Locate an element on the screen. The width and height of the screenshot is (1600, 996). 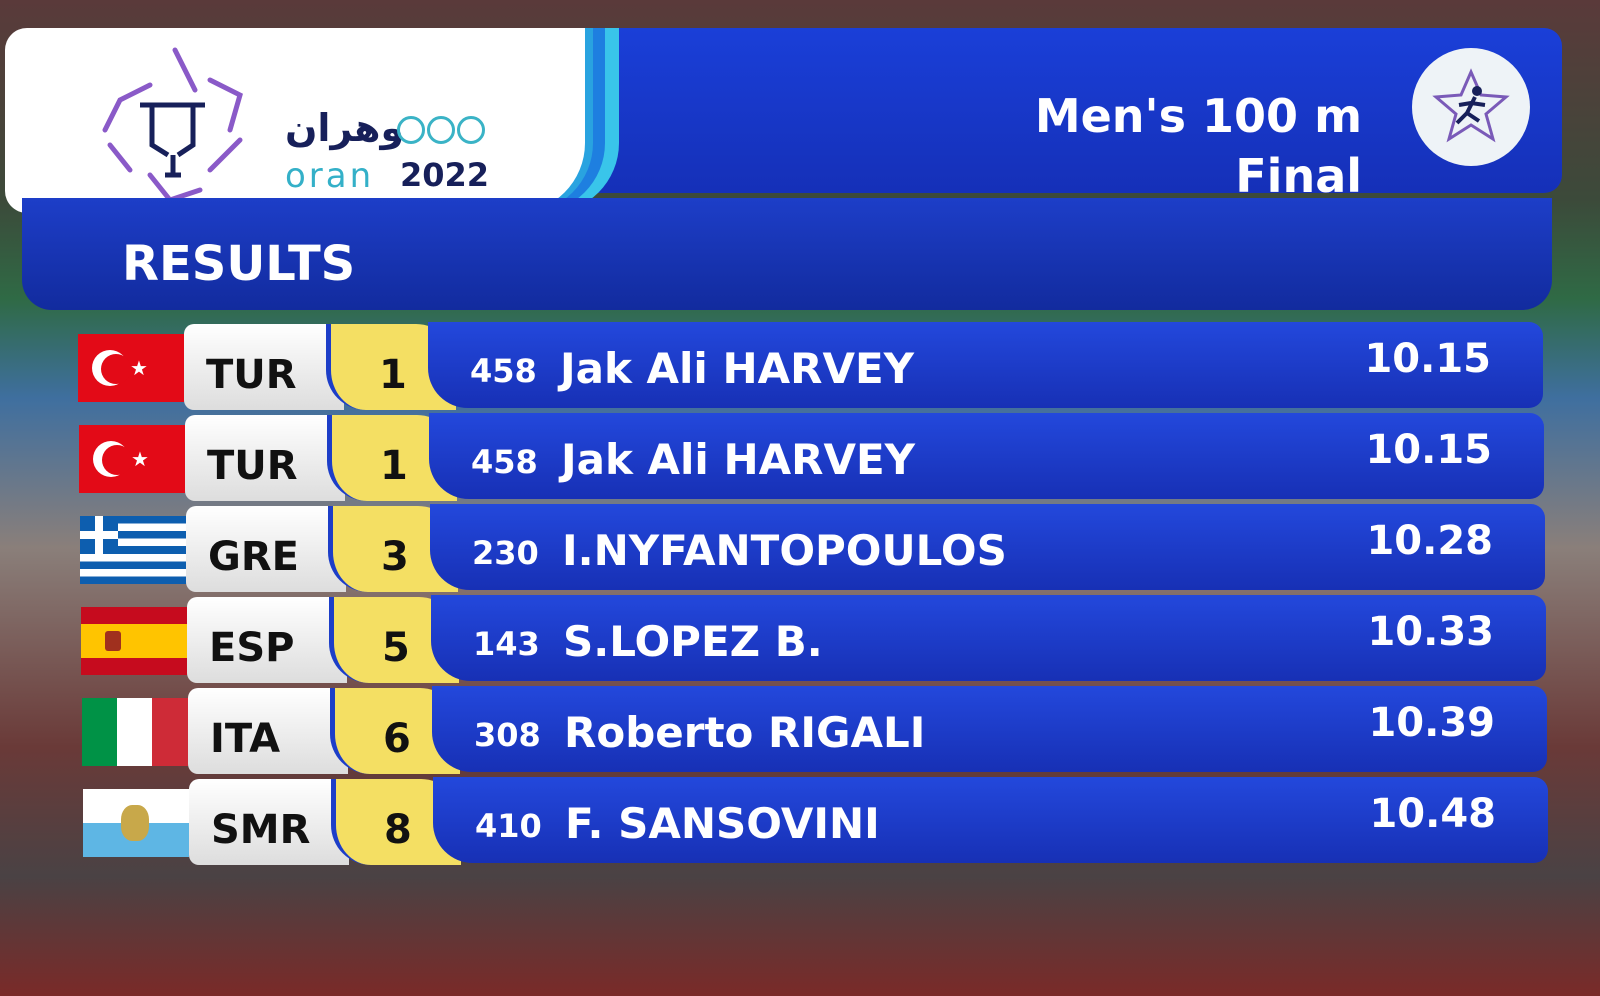
result-row: ITA 6 308 Roberto RIGALI 10.39 is located at coordinates (817, 730).